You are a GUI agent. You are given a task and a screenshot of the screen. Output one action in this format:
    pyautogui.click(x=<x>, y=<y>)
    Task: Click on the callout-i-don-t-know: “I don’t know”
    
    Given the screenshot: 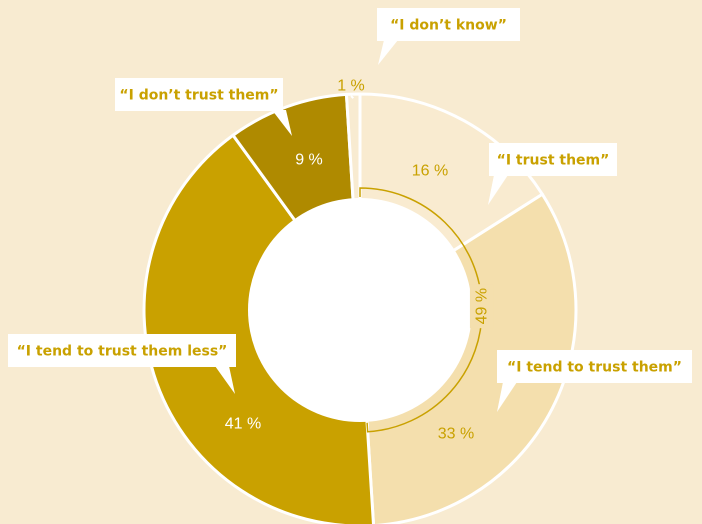 What is the action you would take?
    pyautogui.click(x=448, y=36)
    